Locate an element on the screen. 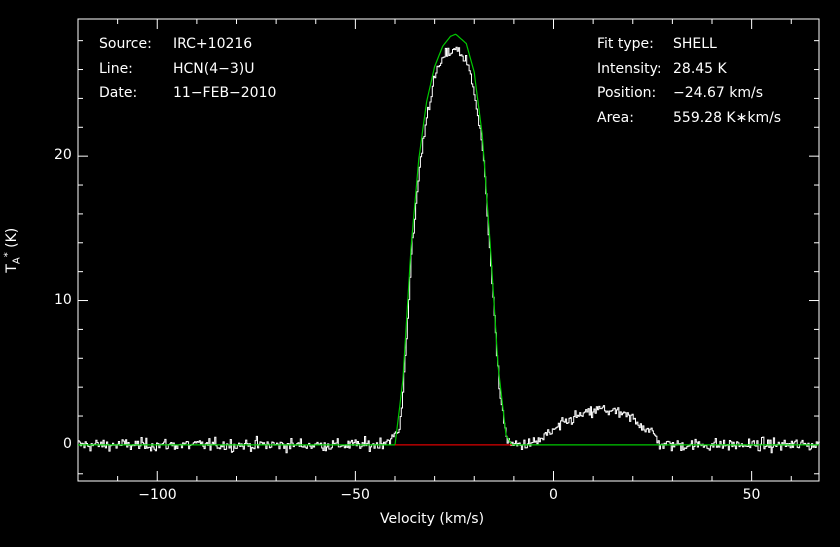  annotation-key: Position: is located at coordinates (627, 93).